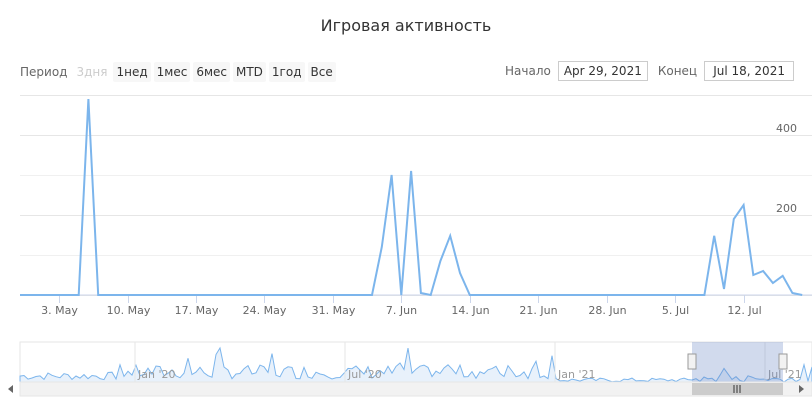 The width and height of the screenshot is (812, 408). I want to click on x-tick-label: 14. Jun, so click(470, 310).